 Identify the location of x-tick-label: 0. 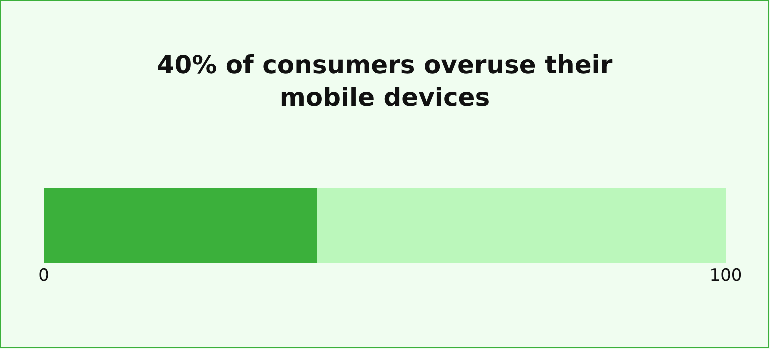
(44, 276).